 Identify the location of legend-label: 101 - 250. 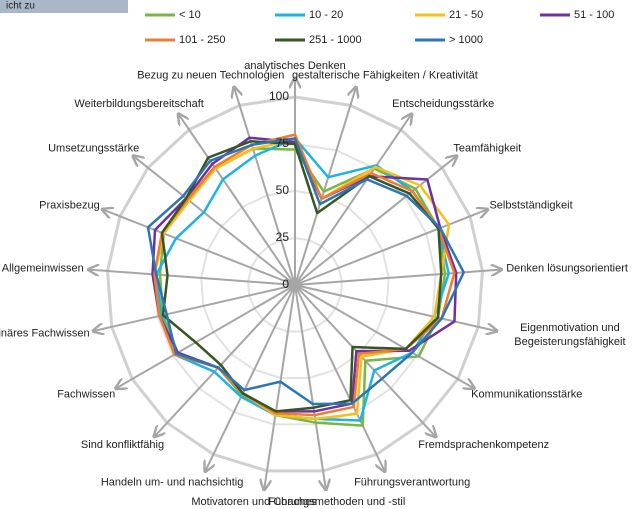
(202, 40).